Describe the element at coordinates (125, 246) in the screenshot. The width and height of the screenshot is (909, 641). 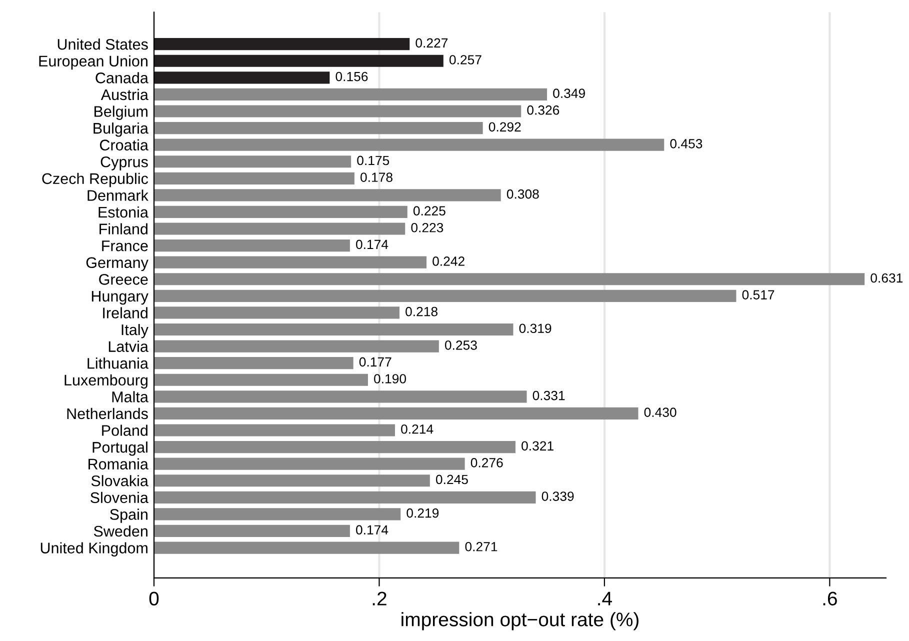
I see `y-tick-label: France` at that location.